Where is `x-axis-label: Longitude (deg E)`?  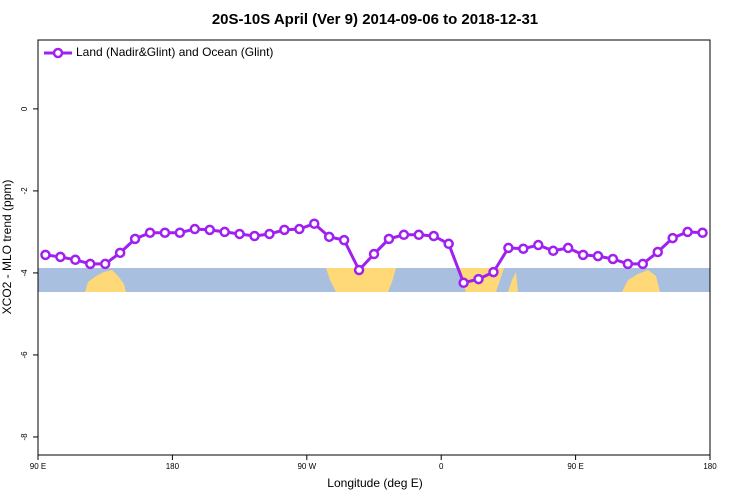 x-axis-label: Longitude (deg E) is located at coordinates (374, 483).